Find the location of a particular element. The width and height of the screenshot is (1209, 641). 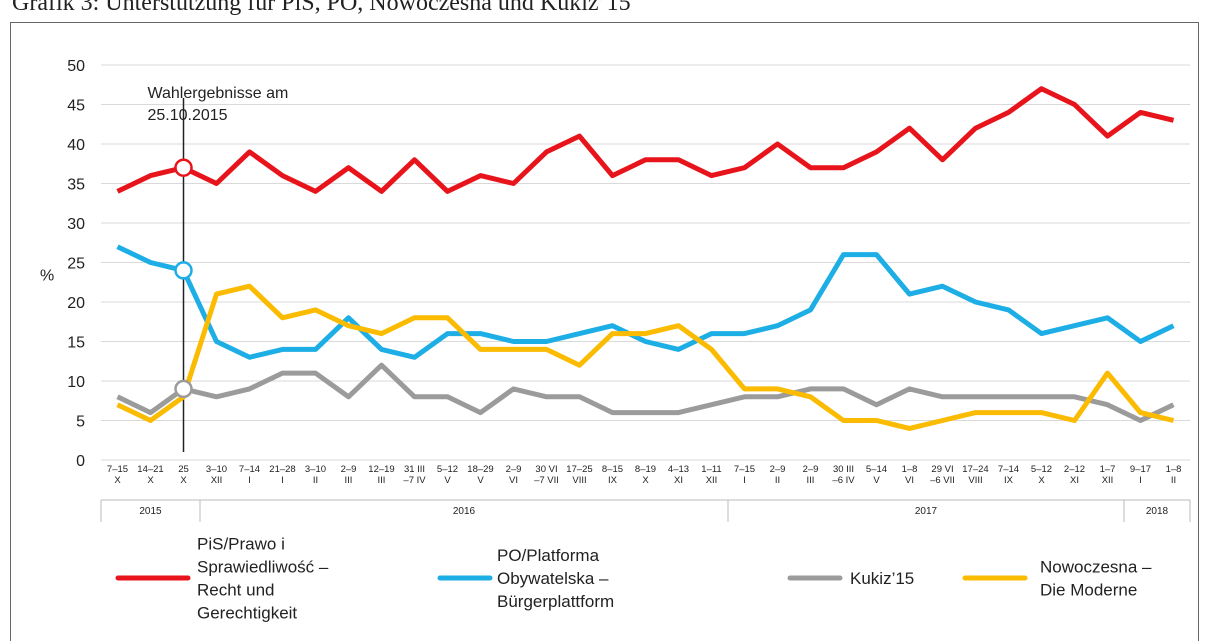

x-tick-label: 30 III –6 IV is located at coordinates (843, 475).